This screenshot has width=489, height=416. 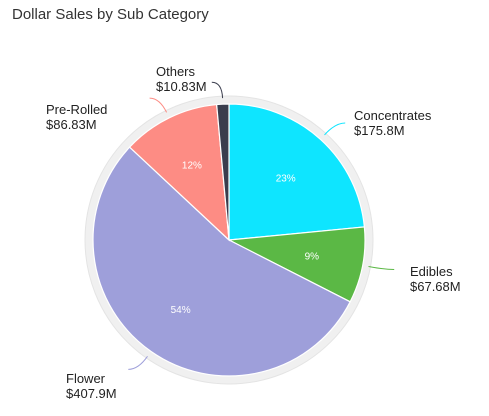 What do you see at coordinates (181, 310) in the screenshot?
I see `slice-percent-flower: 54%` at bounding box center [181, 310].